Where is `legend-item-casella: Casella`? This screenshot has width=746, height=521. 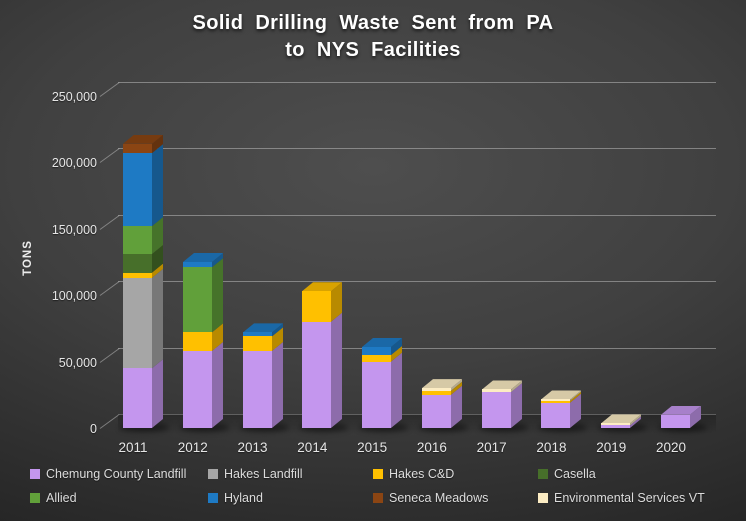 legend-item-casella: Casella is located at coordinates (567, 474).